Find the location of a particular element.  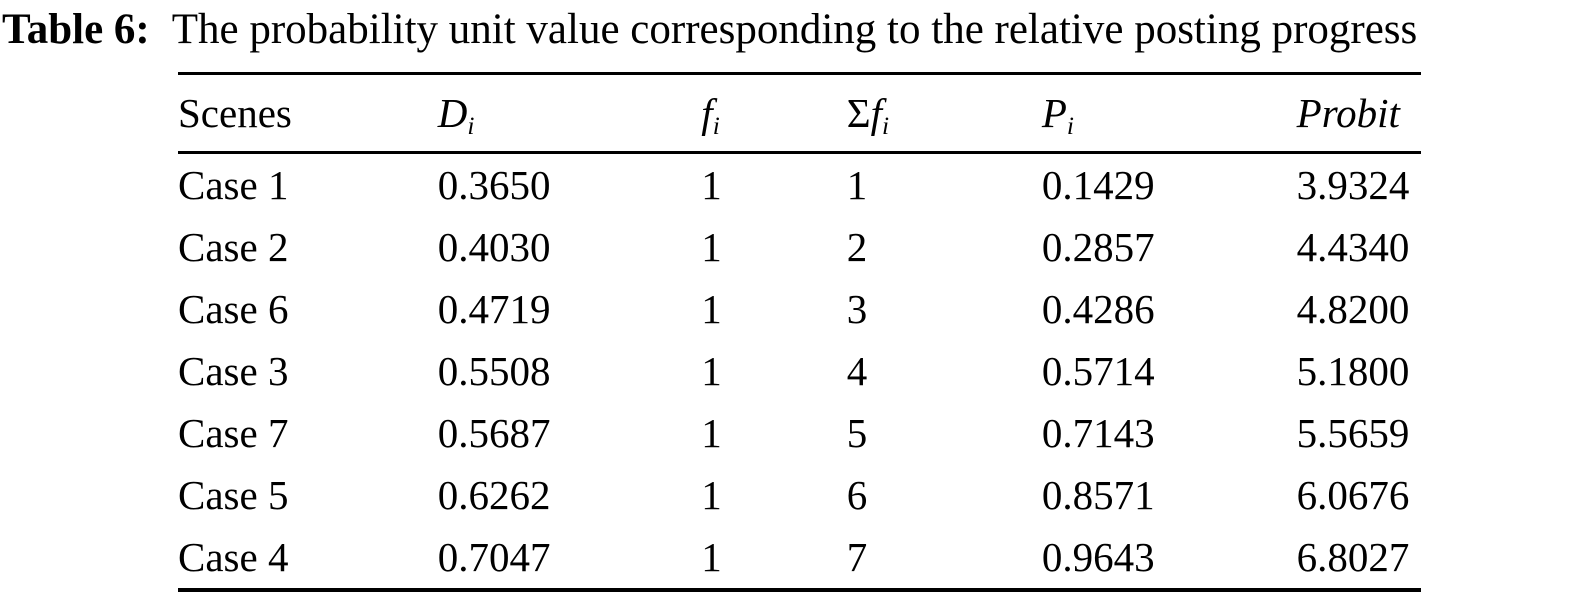

header-row: Scenes Di fi Σfi Pi Probit is located at coordinates (799, 113).